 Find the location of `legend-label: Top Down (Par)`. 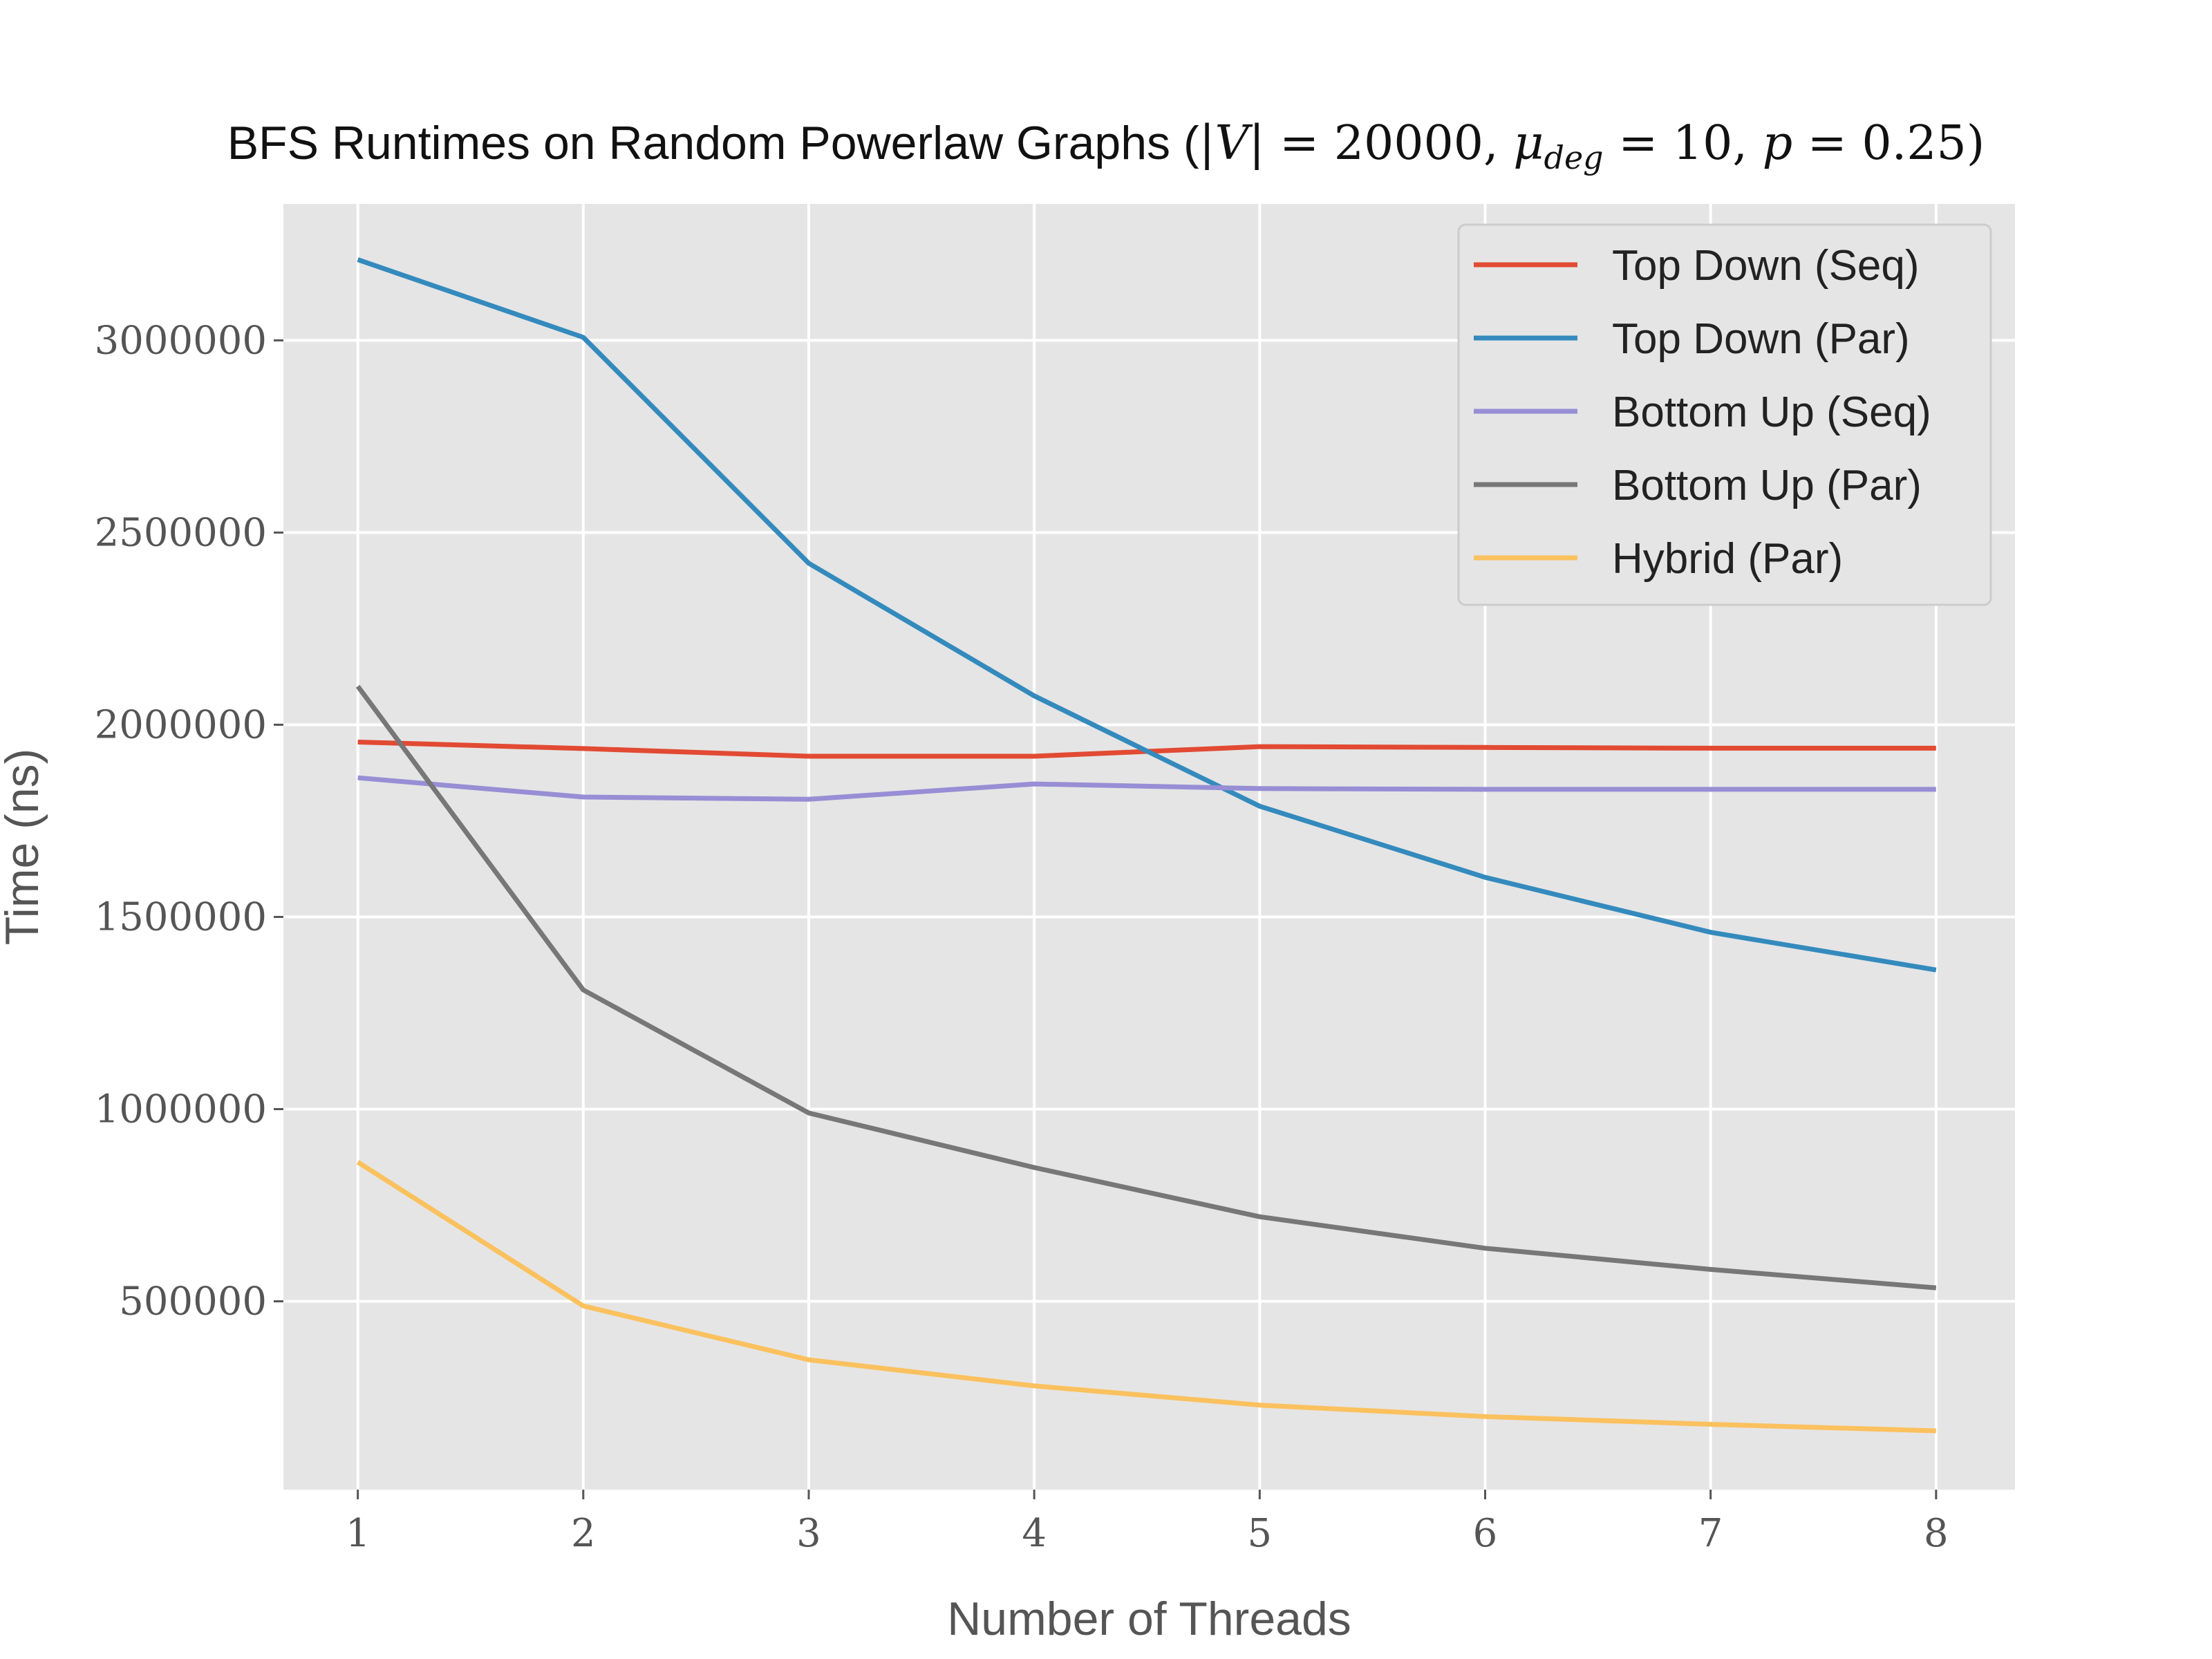

legend-label: Top Down (Par) is located at coordinates (1761, 339).